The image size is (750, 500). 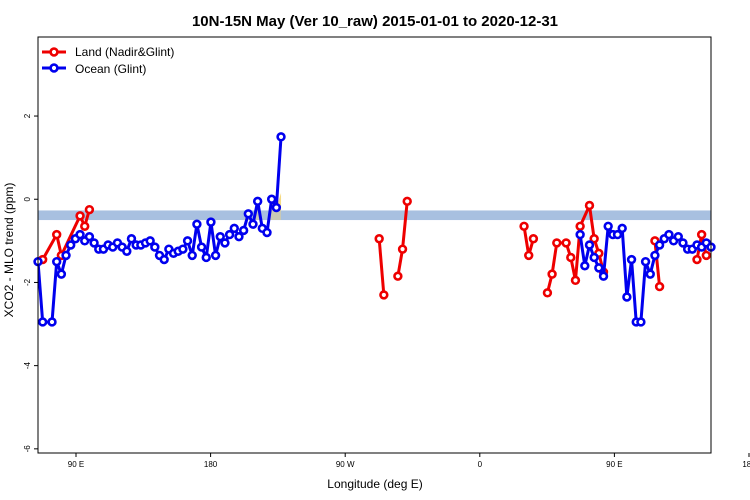 I want to click on x-tick-label: 0, so click(x=480, y=464).